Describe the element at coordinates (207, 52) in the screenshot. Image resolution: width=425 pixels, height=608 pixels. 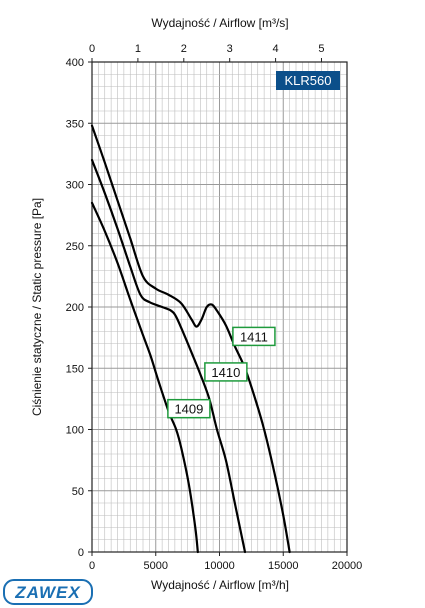
I see `top-axis-ticks: 0 1 2 3 4 5` at that location.